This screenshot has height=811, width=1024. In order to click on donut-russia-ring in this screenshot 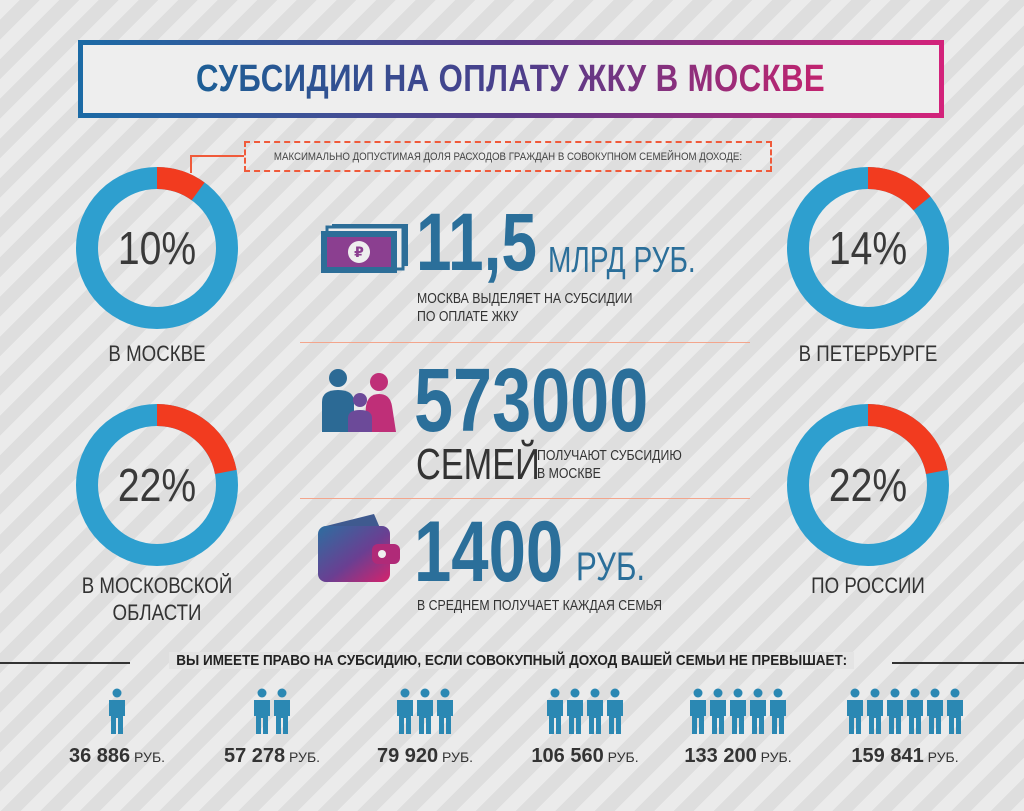, I will do `click(868, 485)`.